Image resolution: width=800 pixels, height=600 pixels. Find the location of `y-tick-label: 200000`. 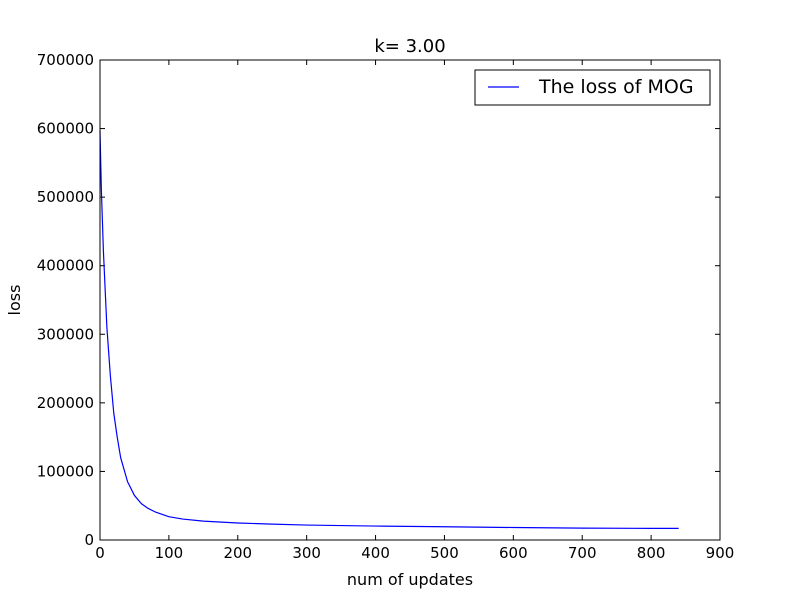

y-tick-label: 200000 is located at coordinates (65, 403).